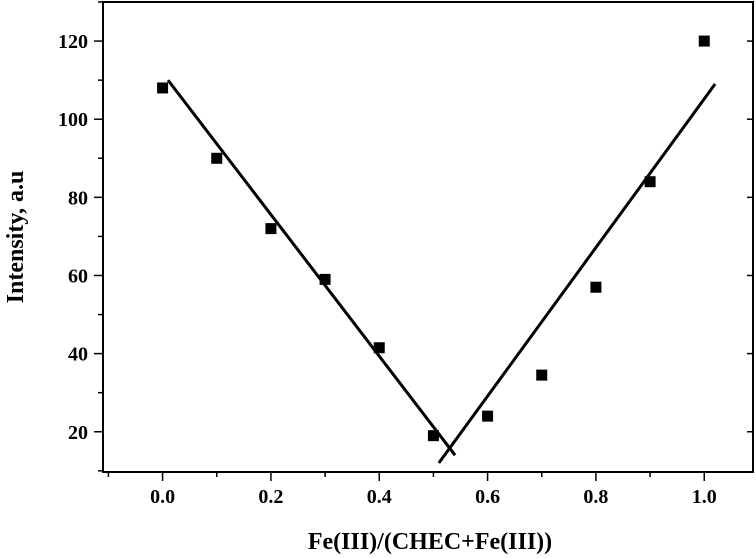 The image size is (756, 558). I want to click on x-tick-label: 0.2, so click(270, 497).